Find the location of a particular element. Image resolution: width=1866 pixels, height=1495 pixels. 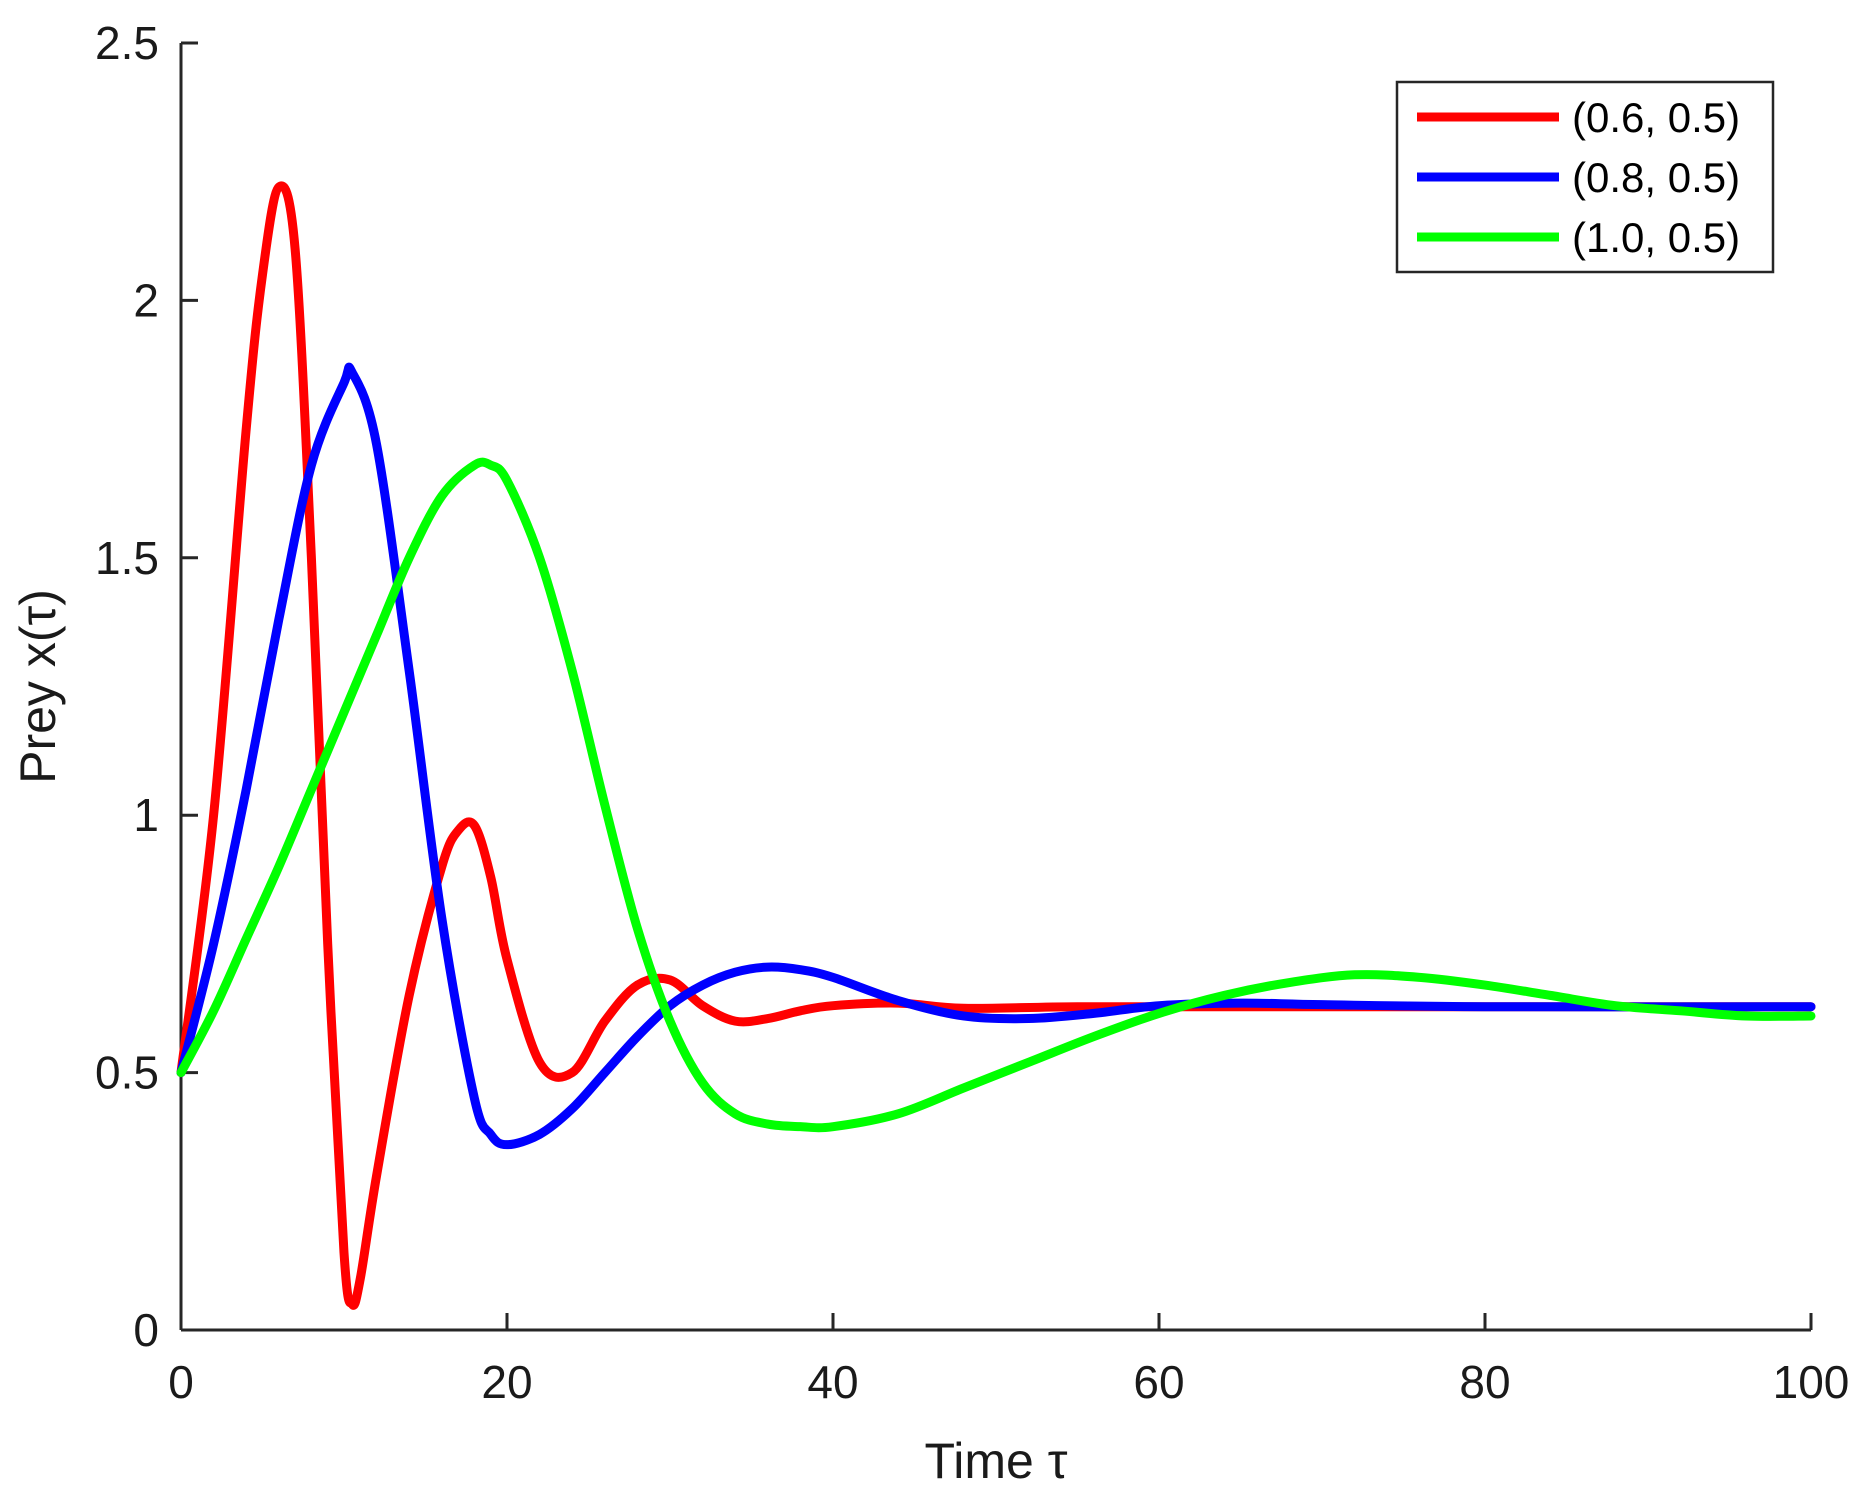

x-tick-label: 20 is located at coordinates (506, 1382).